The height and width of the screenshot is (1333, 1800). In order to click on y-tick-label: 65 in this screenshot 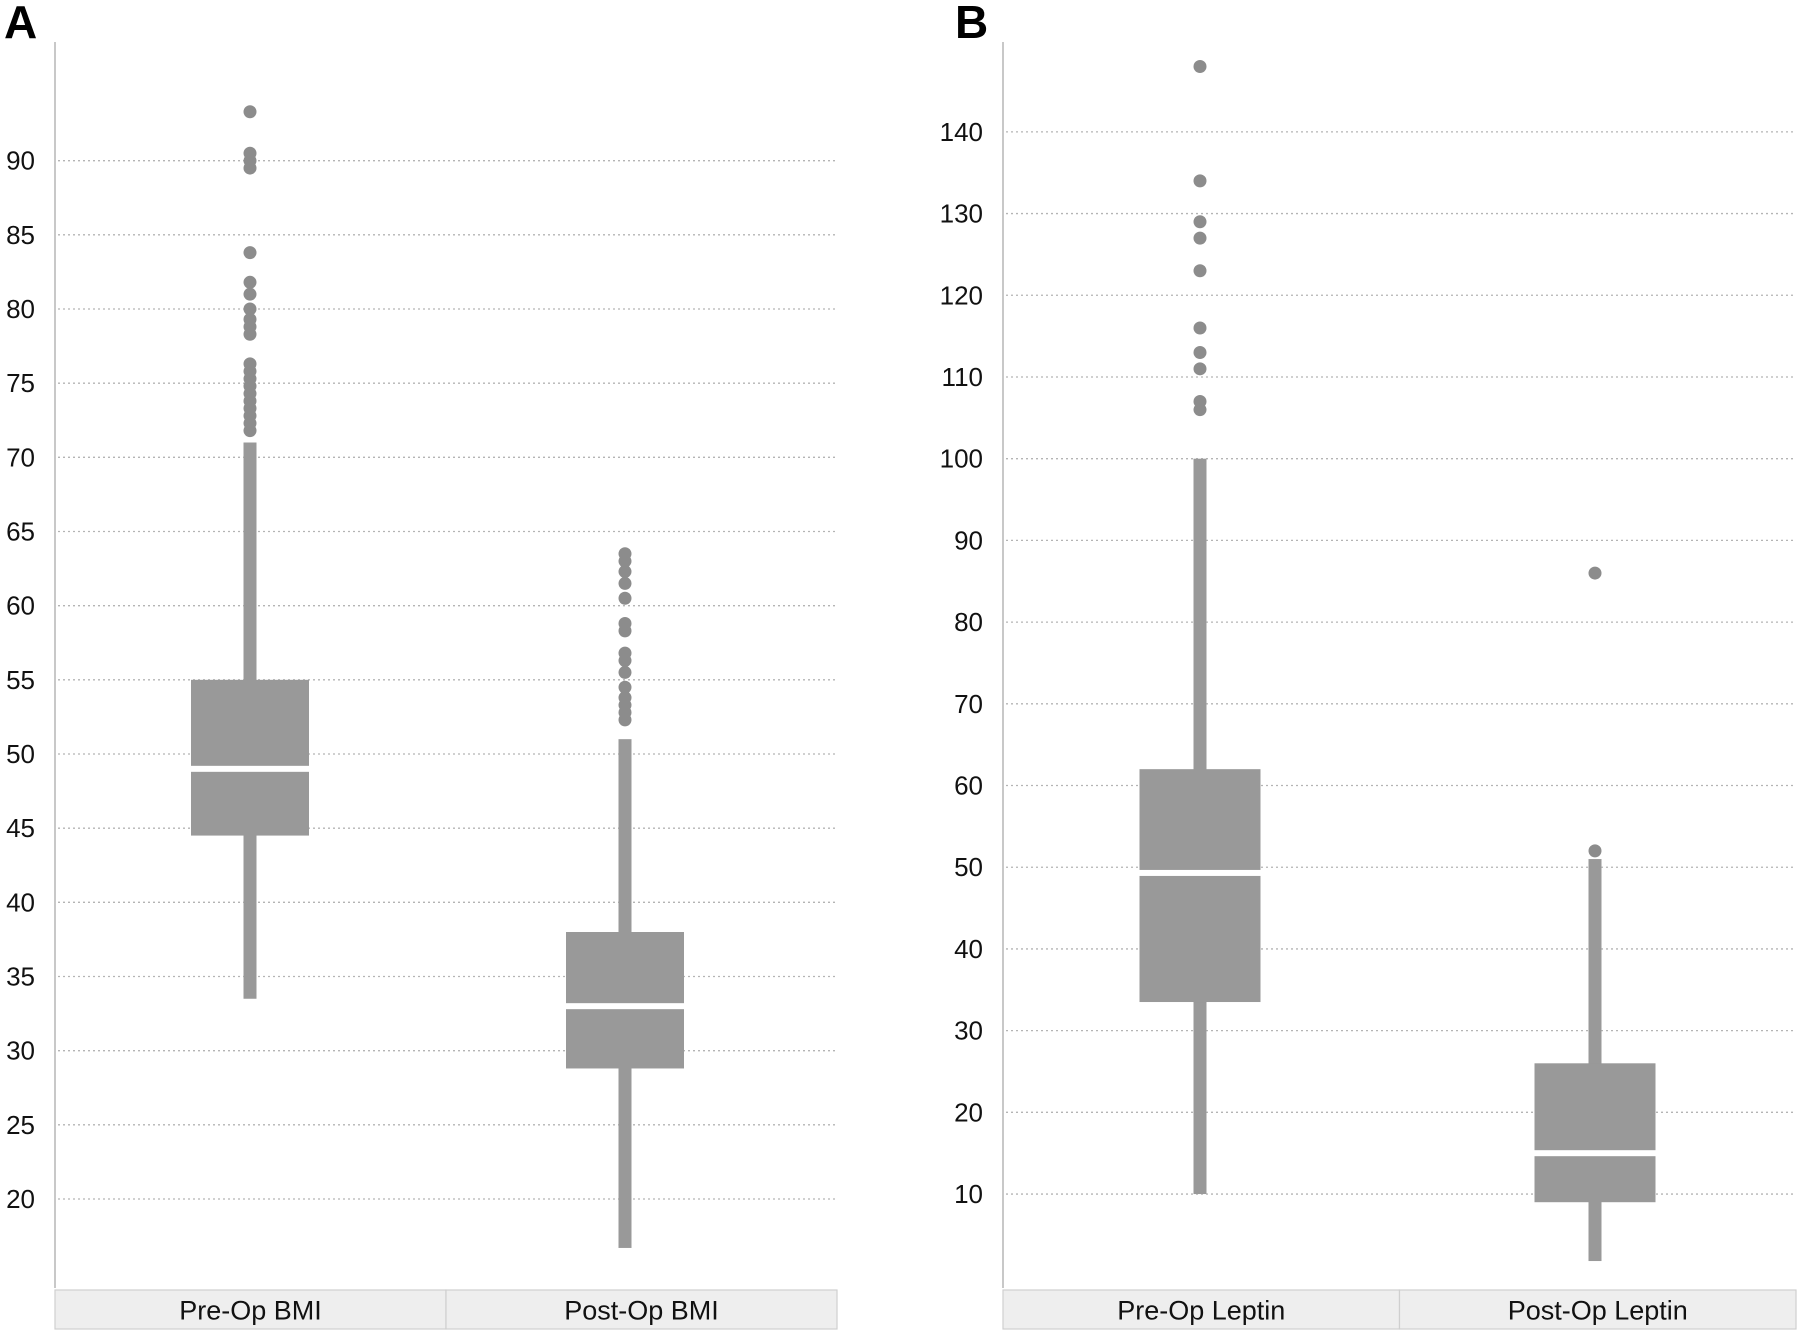, I will do `click(20, 532)`.